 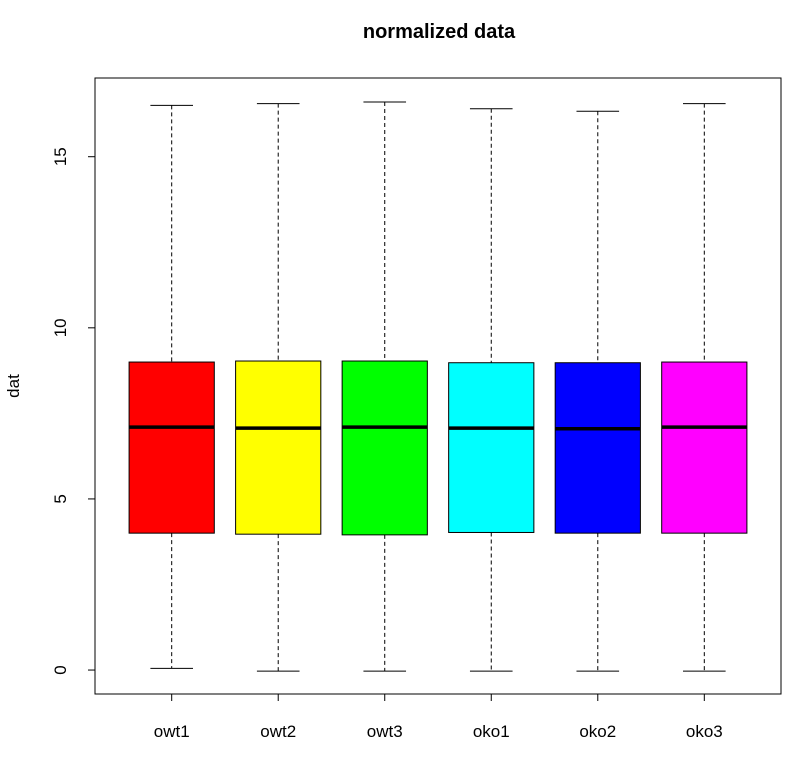 What do you see at coordinates (278, 731) in the screenshot?
I see `x-tick-label: owt2` at bounding box center [278, 731].